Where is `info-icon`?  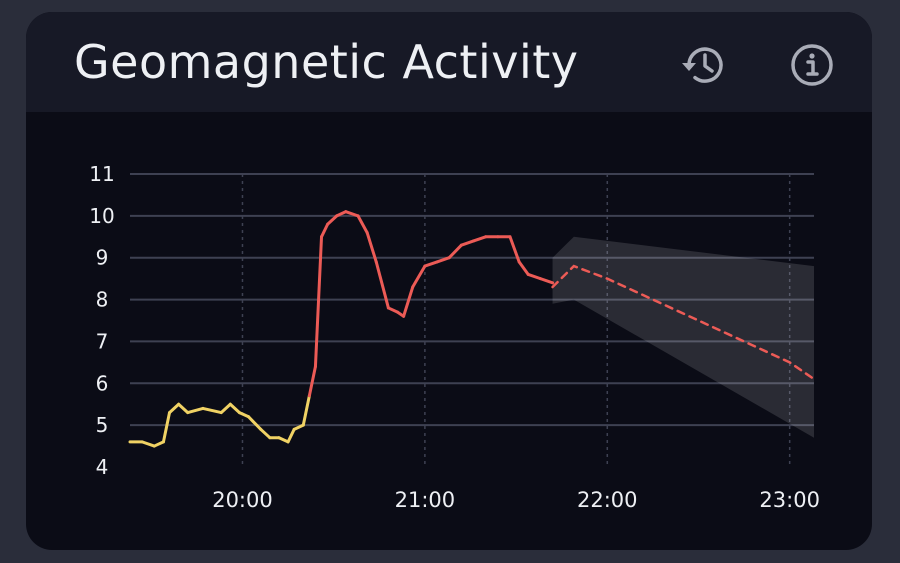 info-icon is located at coordinates (812, 65).